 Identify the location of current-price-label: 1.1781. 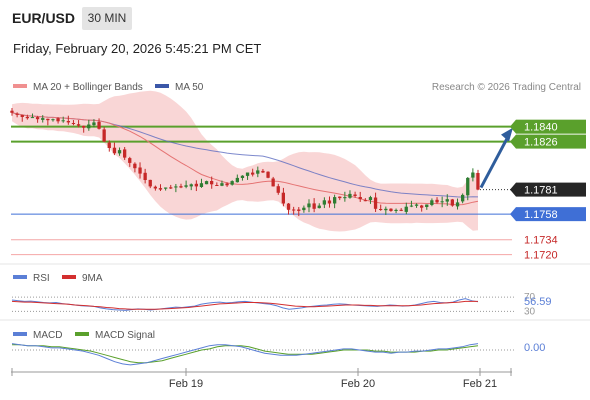
(541, 191).